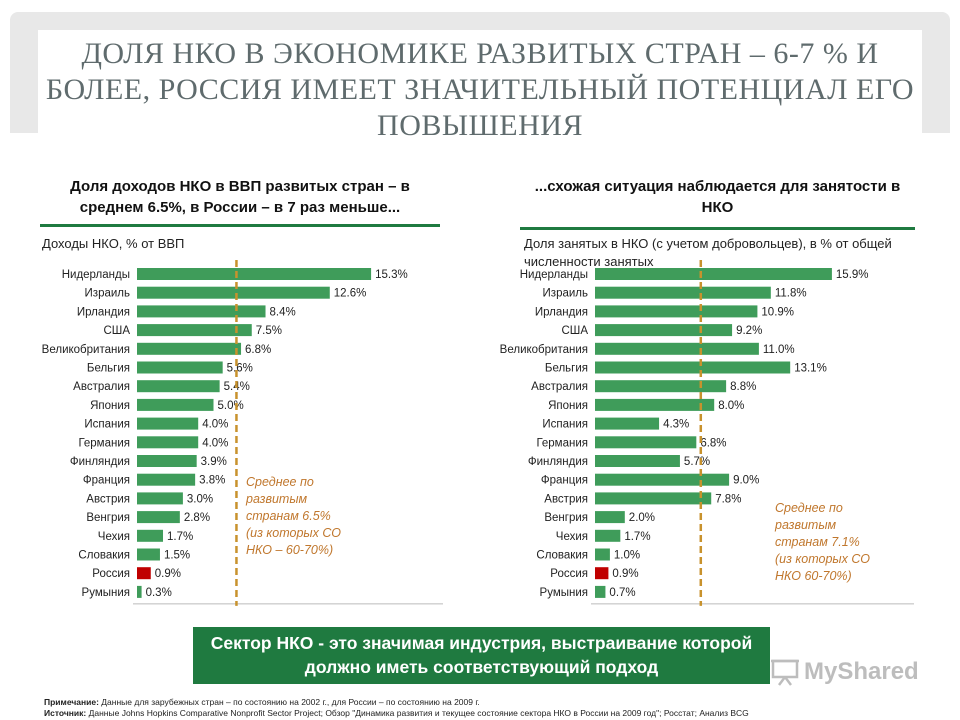  What do you see at coordinates (728, 499) in the screenshot?
I see `right-value-label: 7.8%` at bounding box center [728, 499].